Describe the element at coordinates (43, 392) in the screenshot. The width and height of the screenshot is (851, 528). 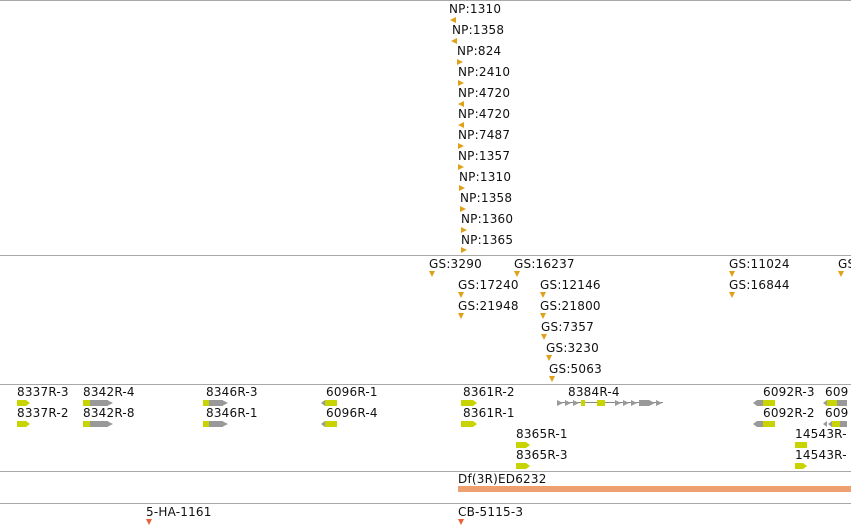
I see `gene-label: 8337R-3` at that location.